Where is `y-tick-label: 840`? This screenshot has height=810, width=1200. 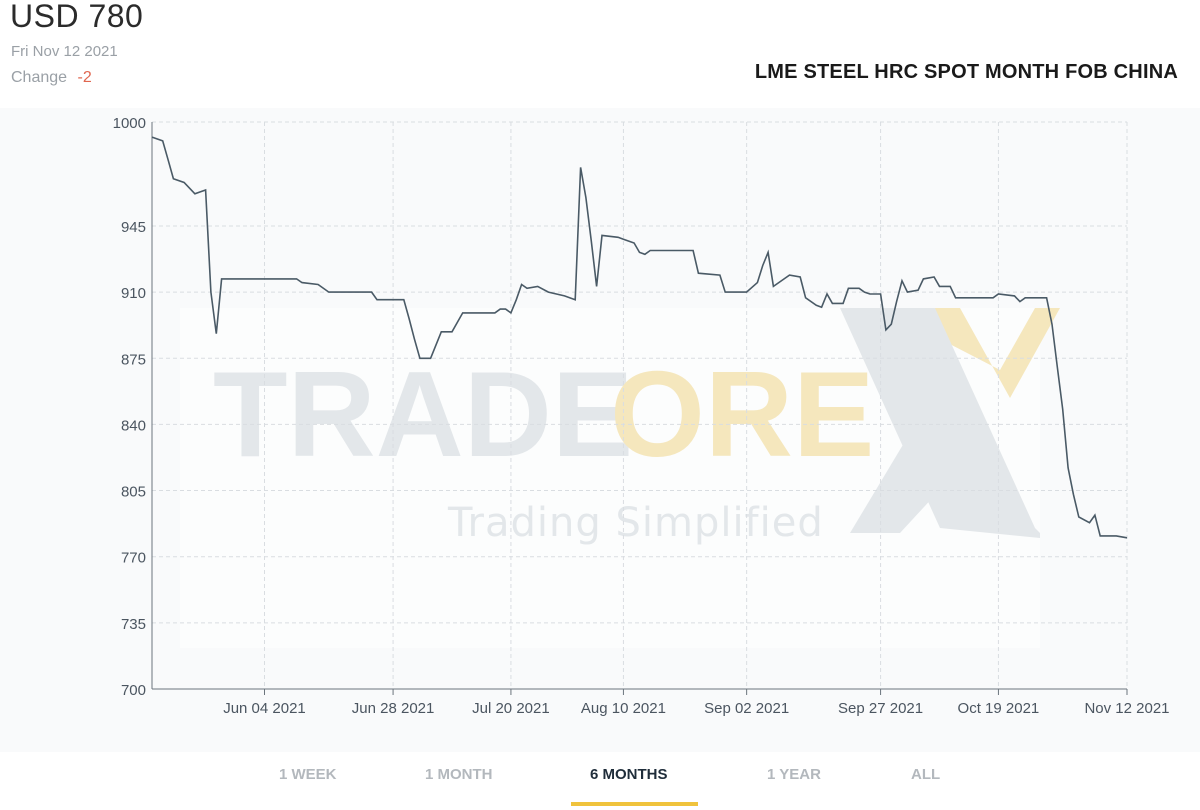 y-tick-label: 840 is located at coordinates (133, 425).